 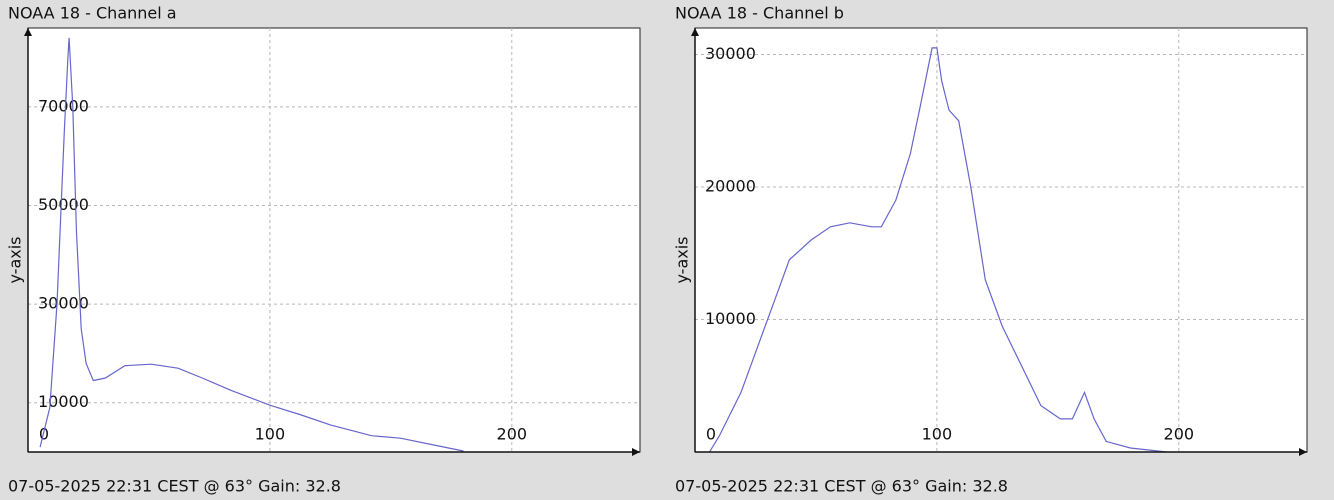 I want to click on chart-title: NOAA 18 - Channel a, so click(x=92, y=13).